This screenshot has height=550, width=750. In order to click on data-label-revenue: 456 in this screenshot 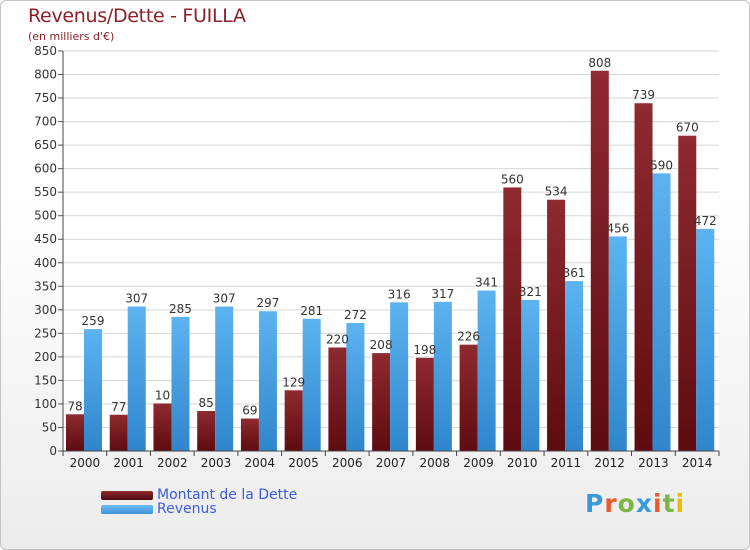, I will do `click(617, 228)`.